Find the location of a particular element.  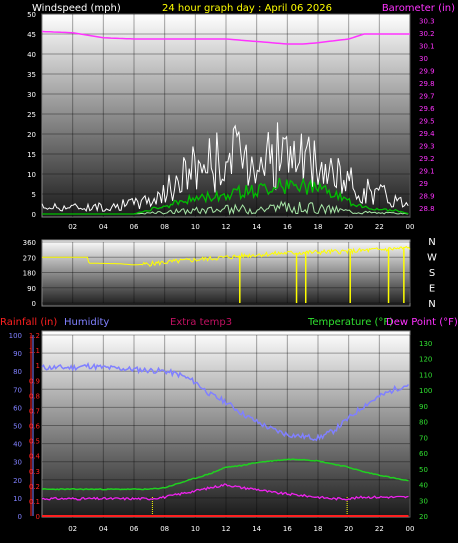

windspeed-axis-label: Windspeed (mph) is located at coordinates (76, 8).